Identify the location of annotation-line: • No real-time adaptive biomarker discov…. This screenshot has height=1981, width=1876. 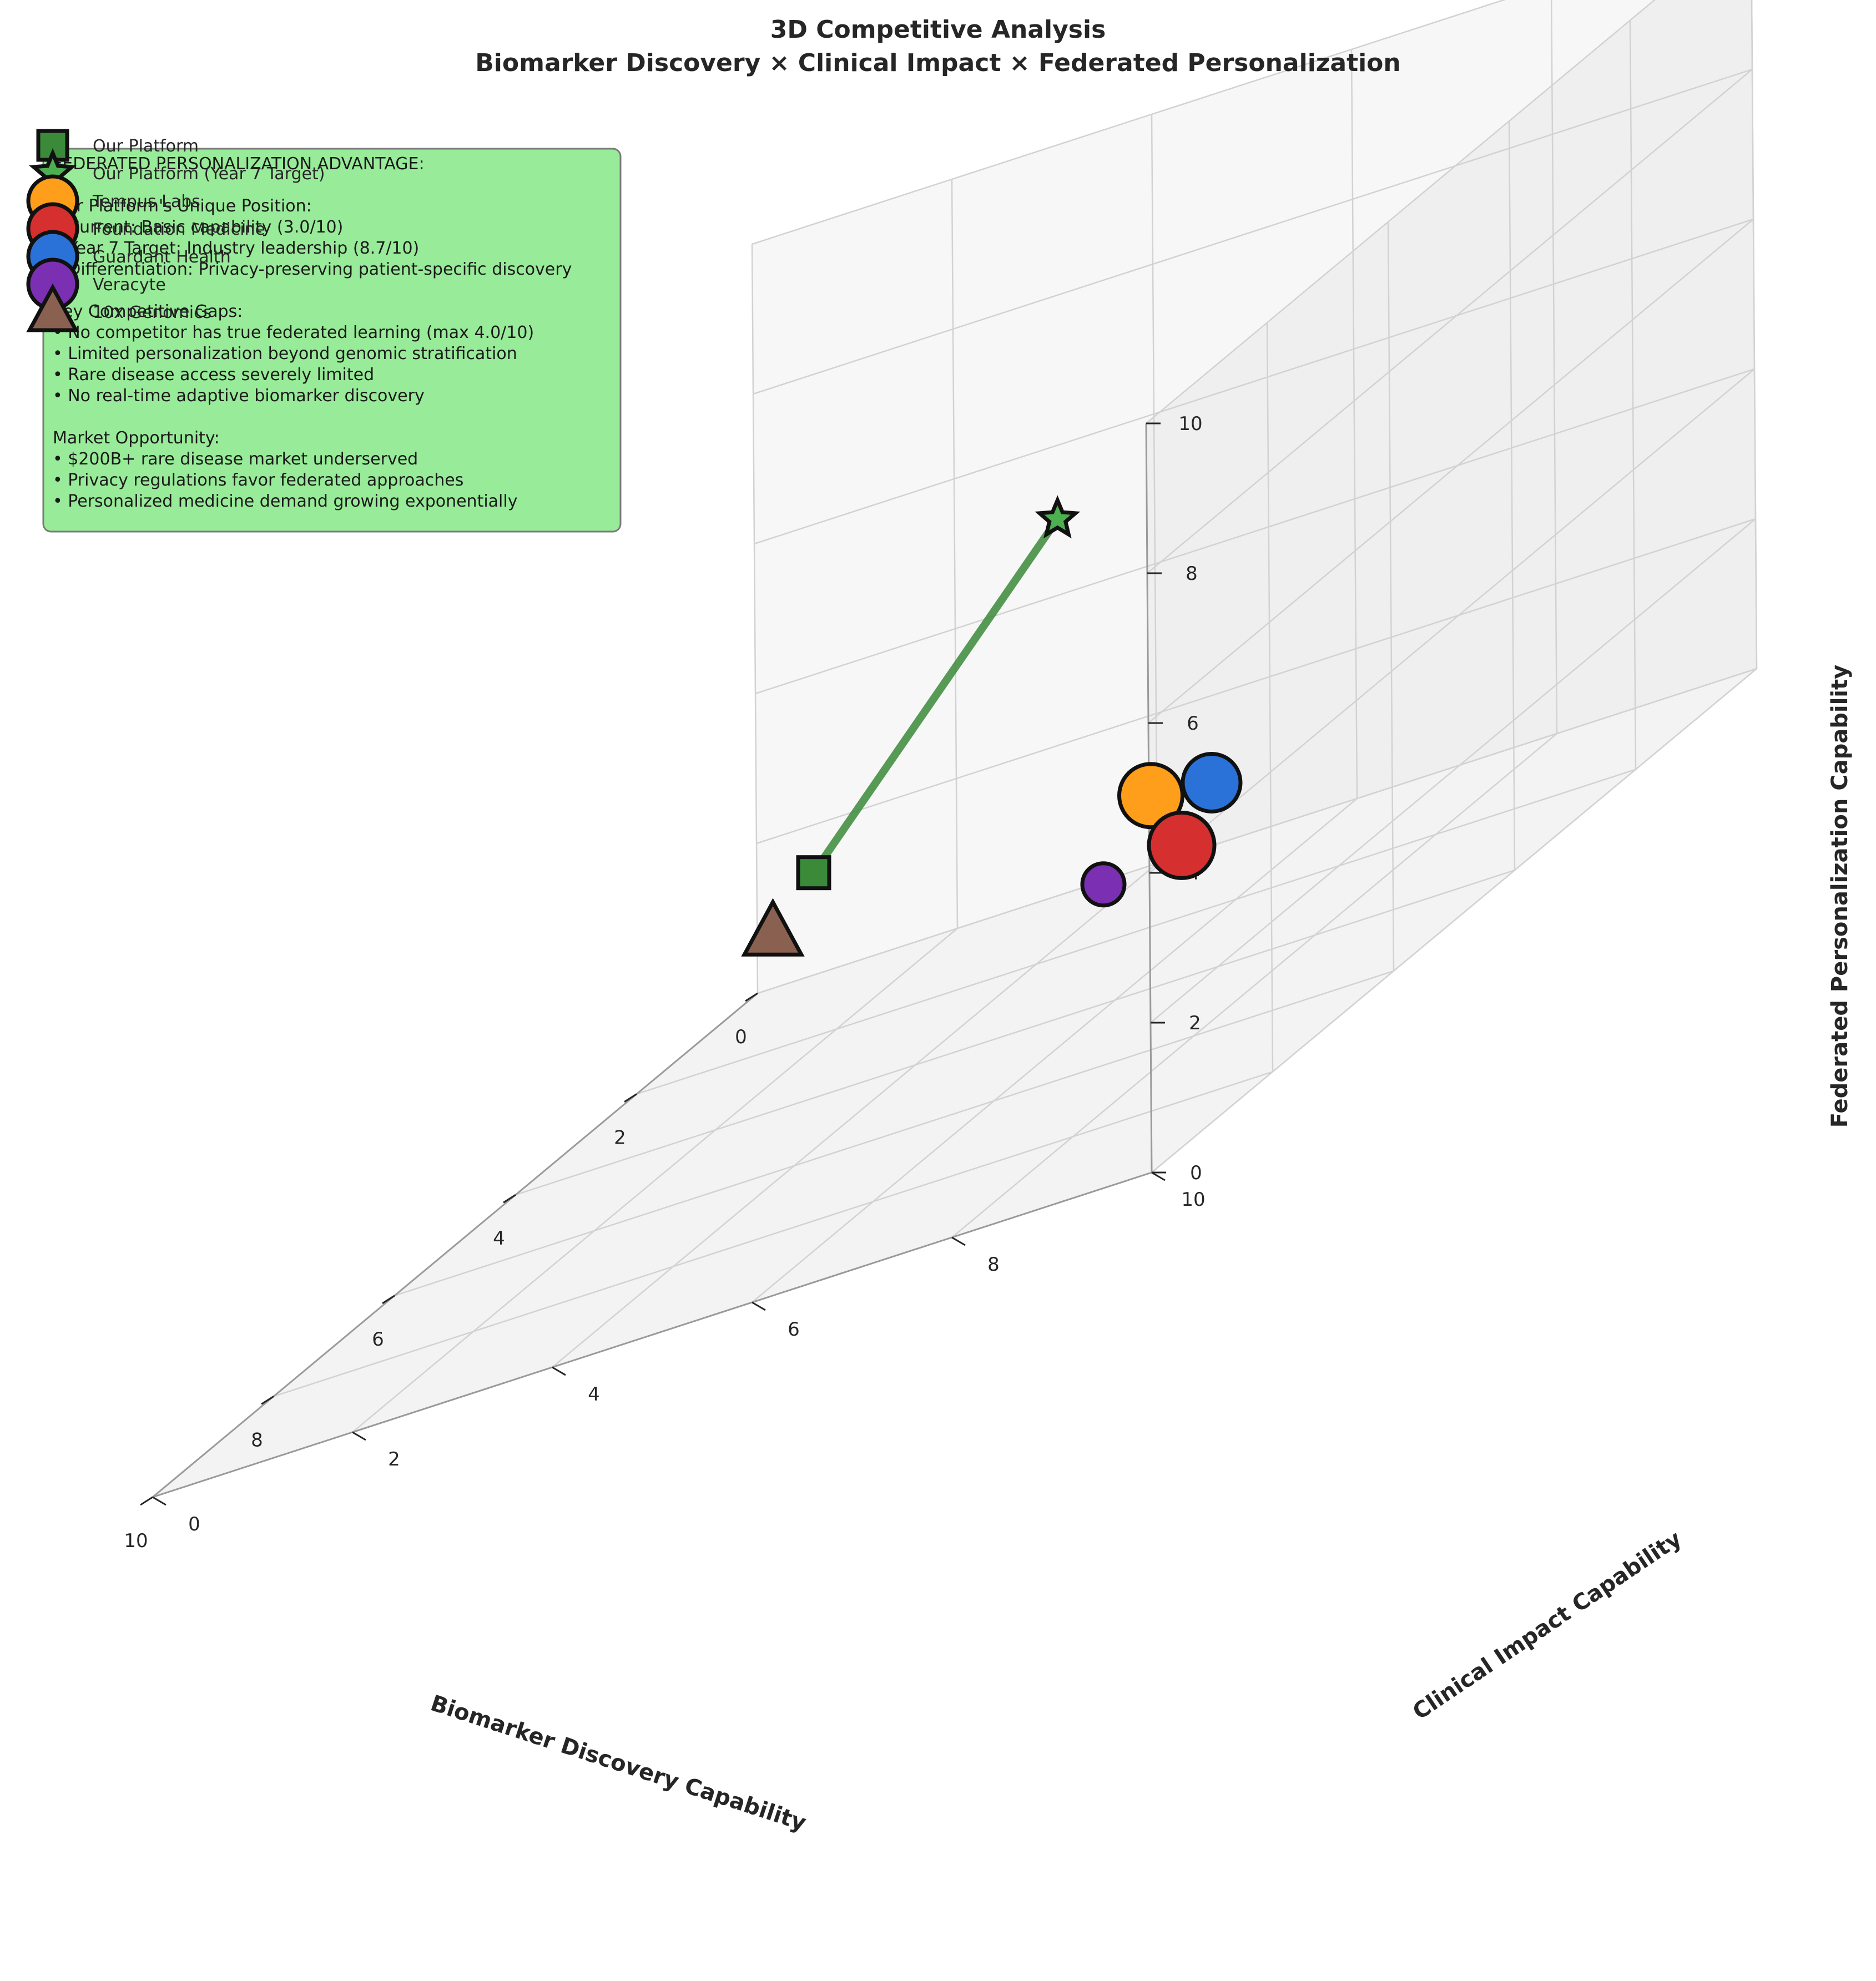
(239, 396).